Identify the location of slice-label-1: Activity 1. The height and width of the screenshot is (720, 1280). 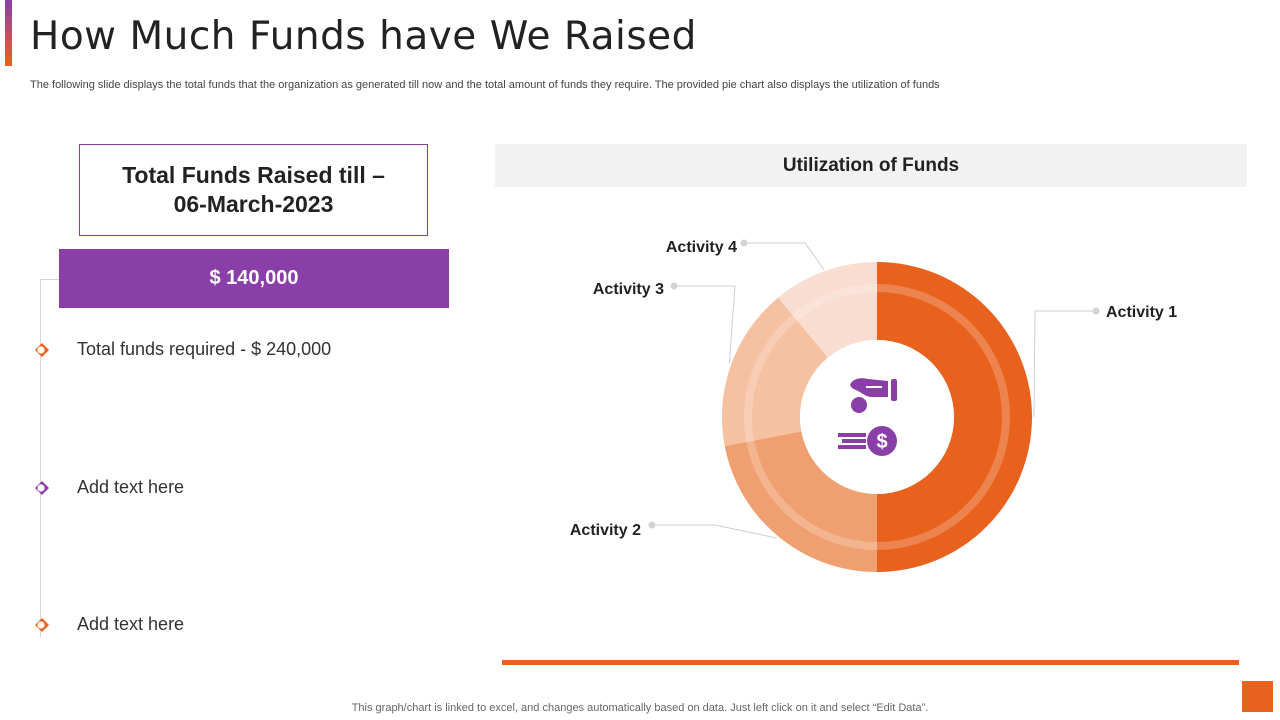
(1141, 312).